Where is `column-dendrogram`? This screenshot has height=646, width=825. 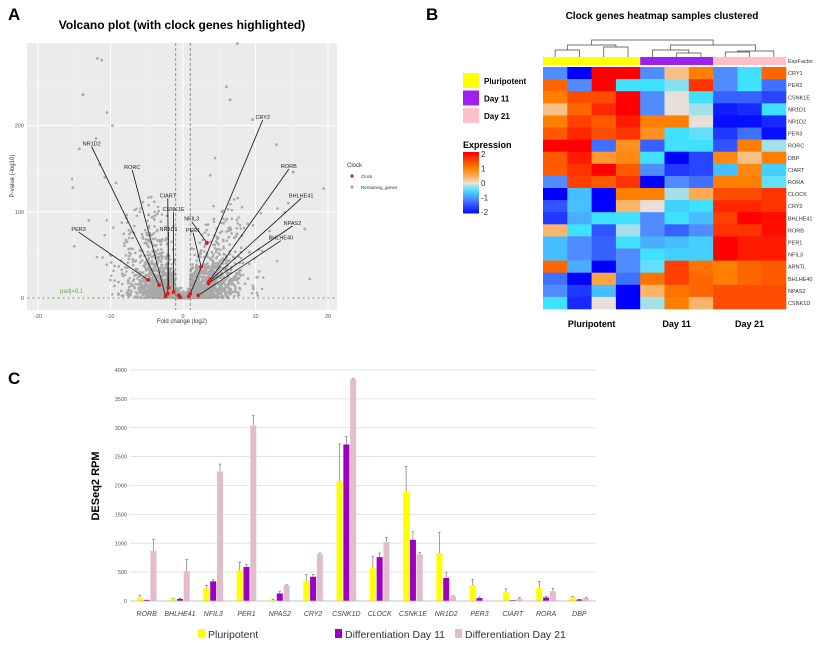 column-dendrogram is located at coordinates (664, 48).